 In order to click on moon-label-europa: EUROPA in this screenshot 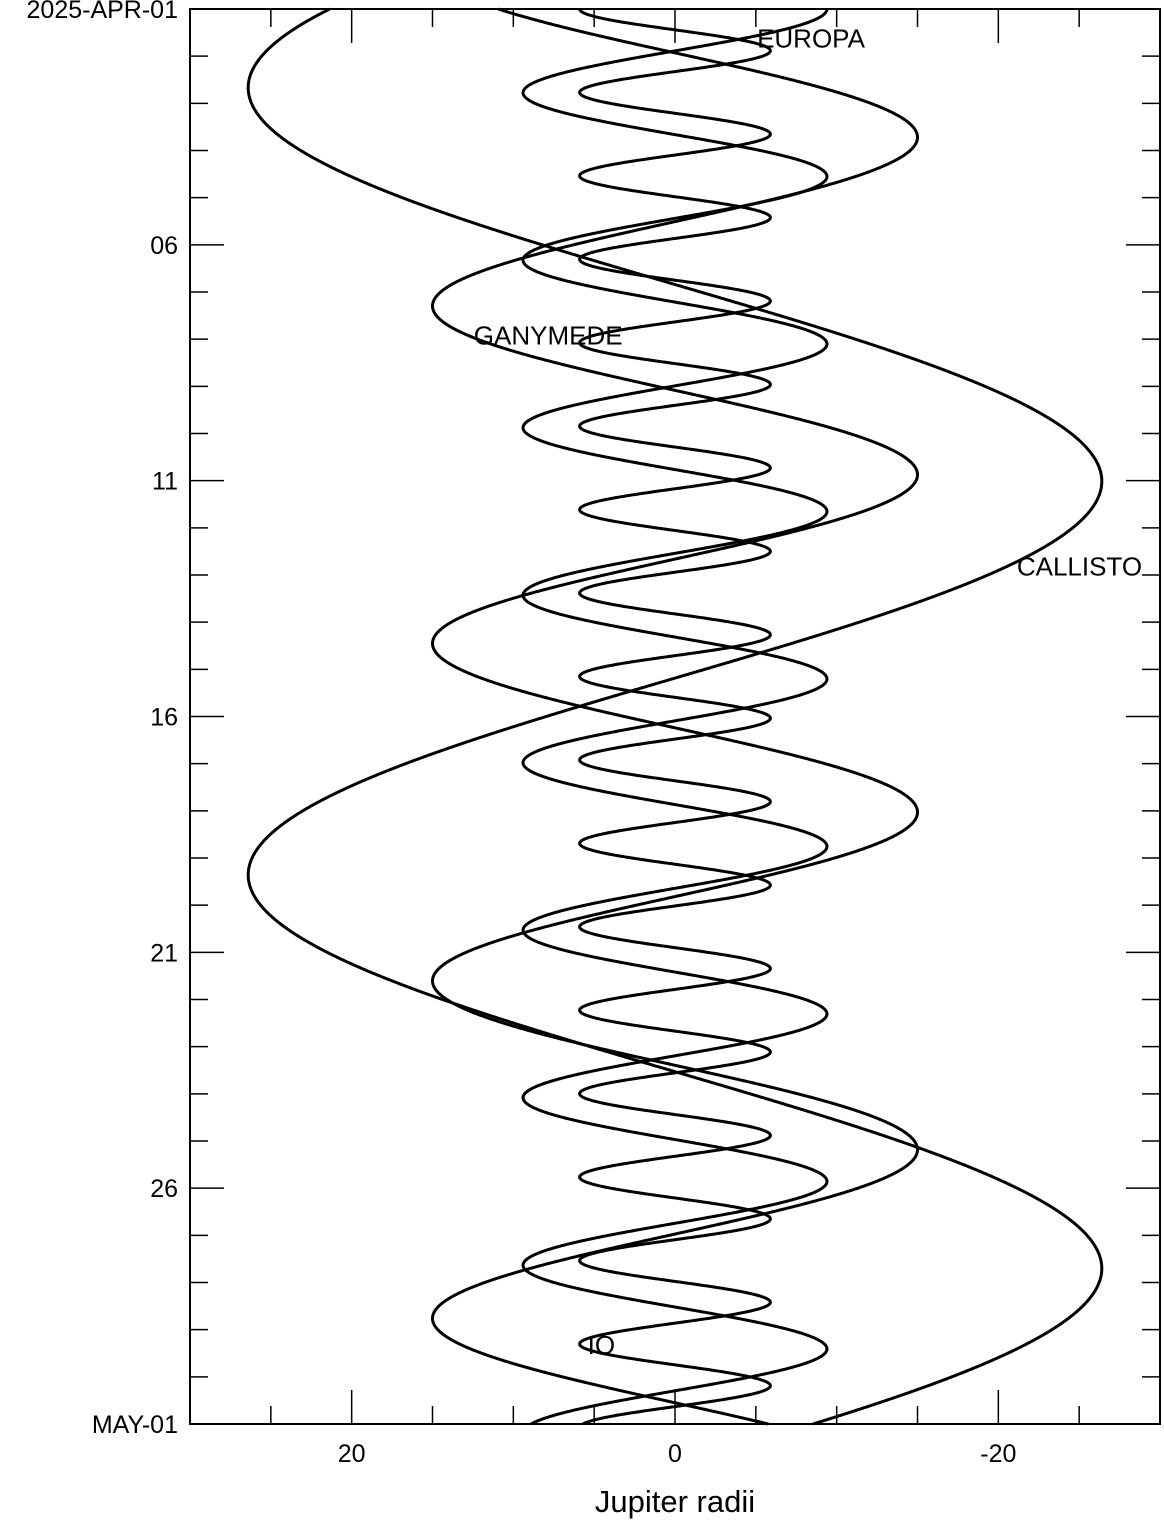, I will do `click(811, 38)`.